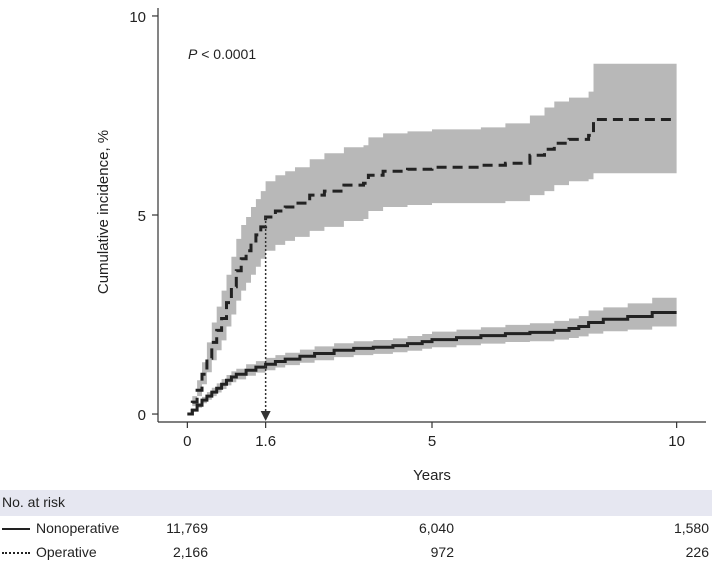 This screenshot has height=565, width=712. I want to click on nonoperative-confidence-band, so click(432, 355).